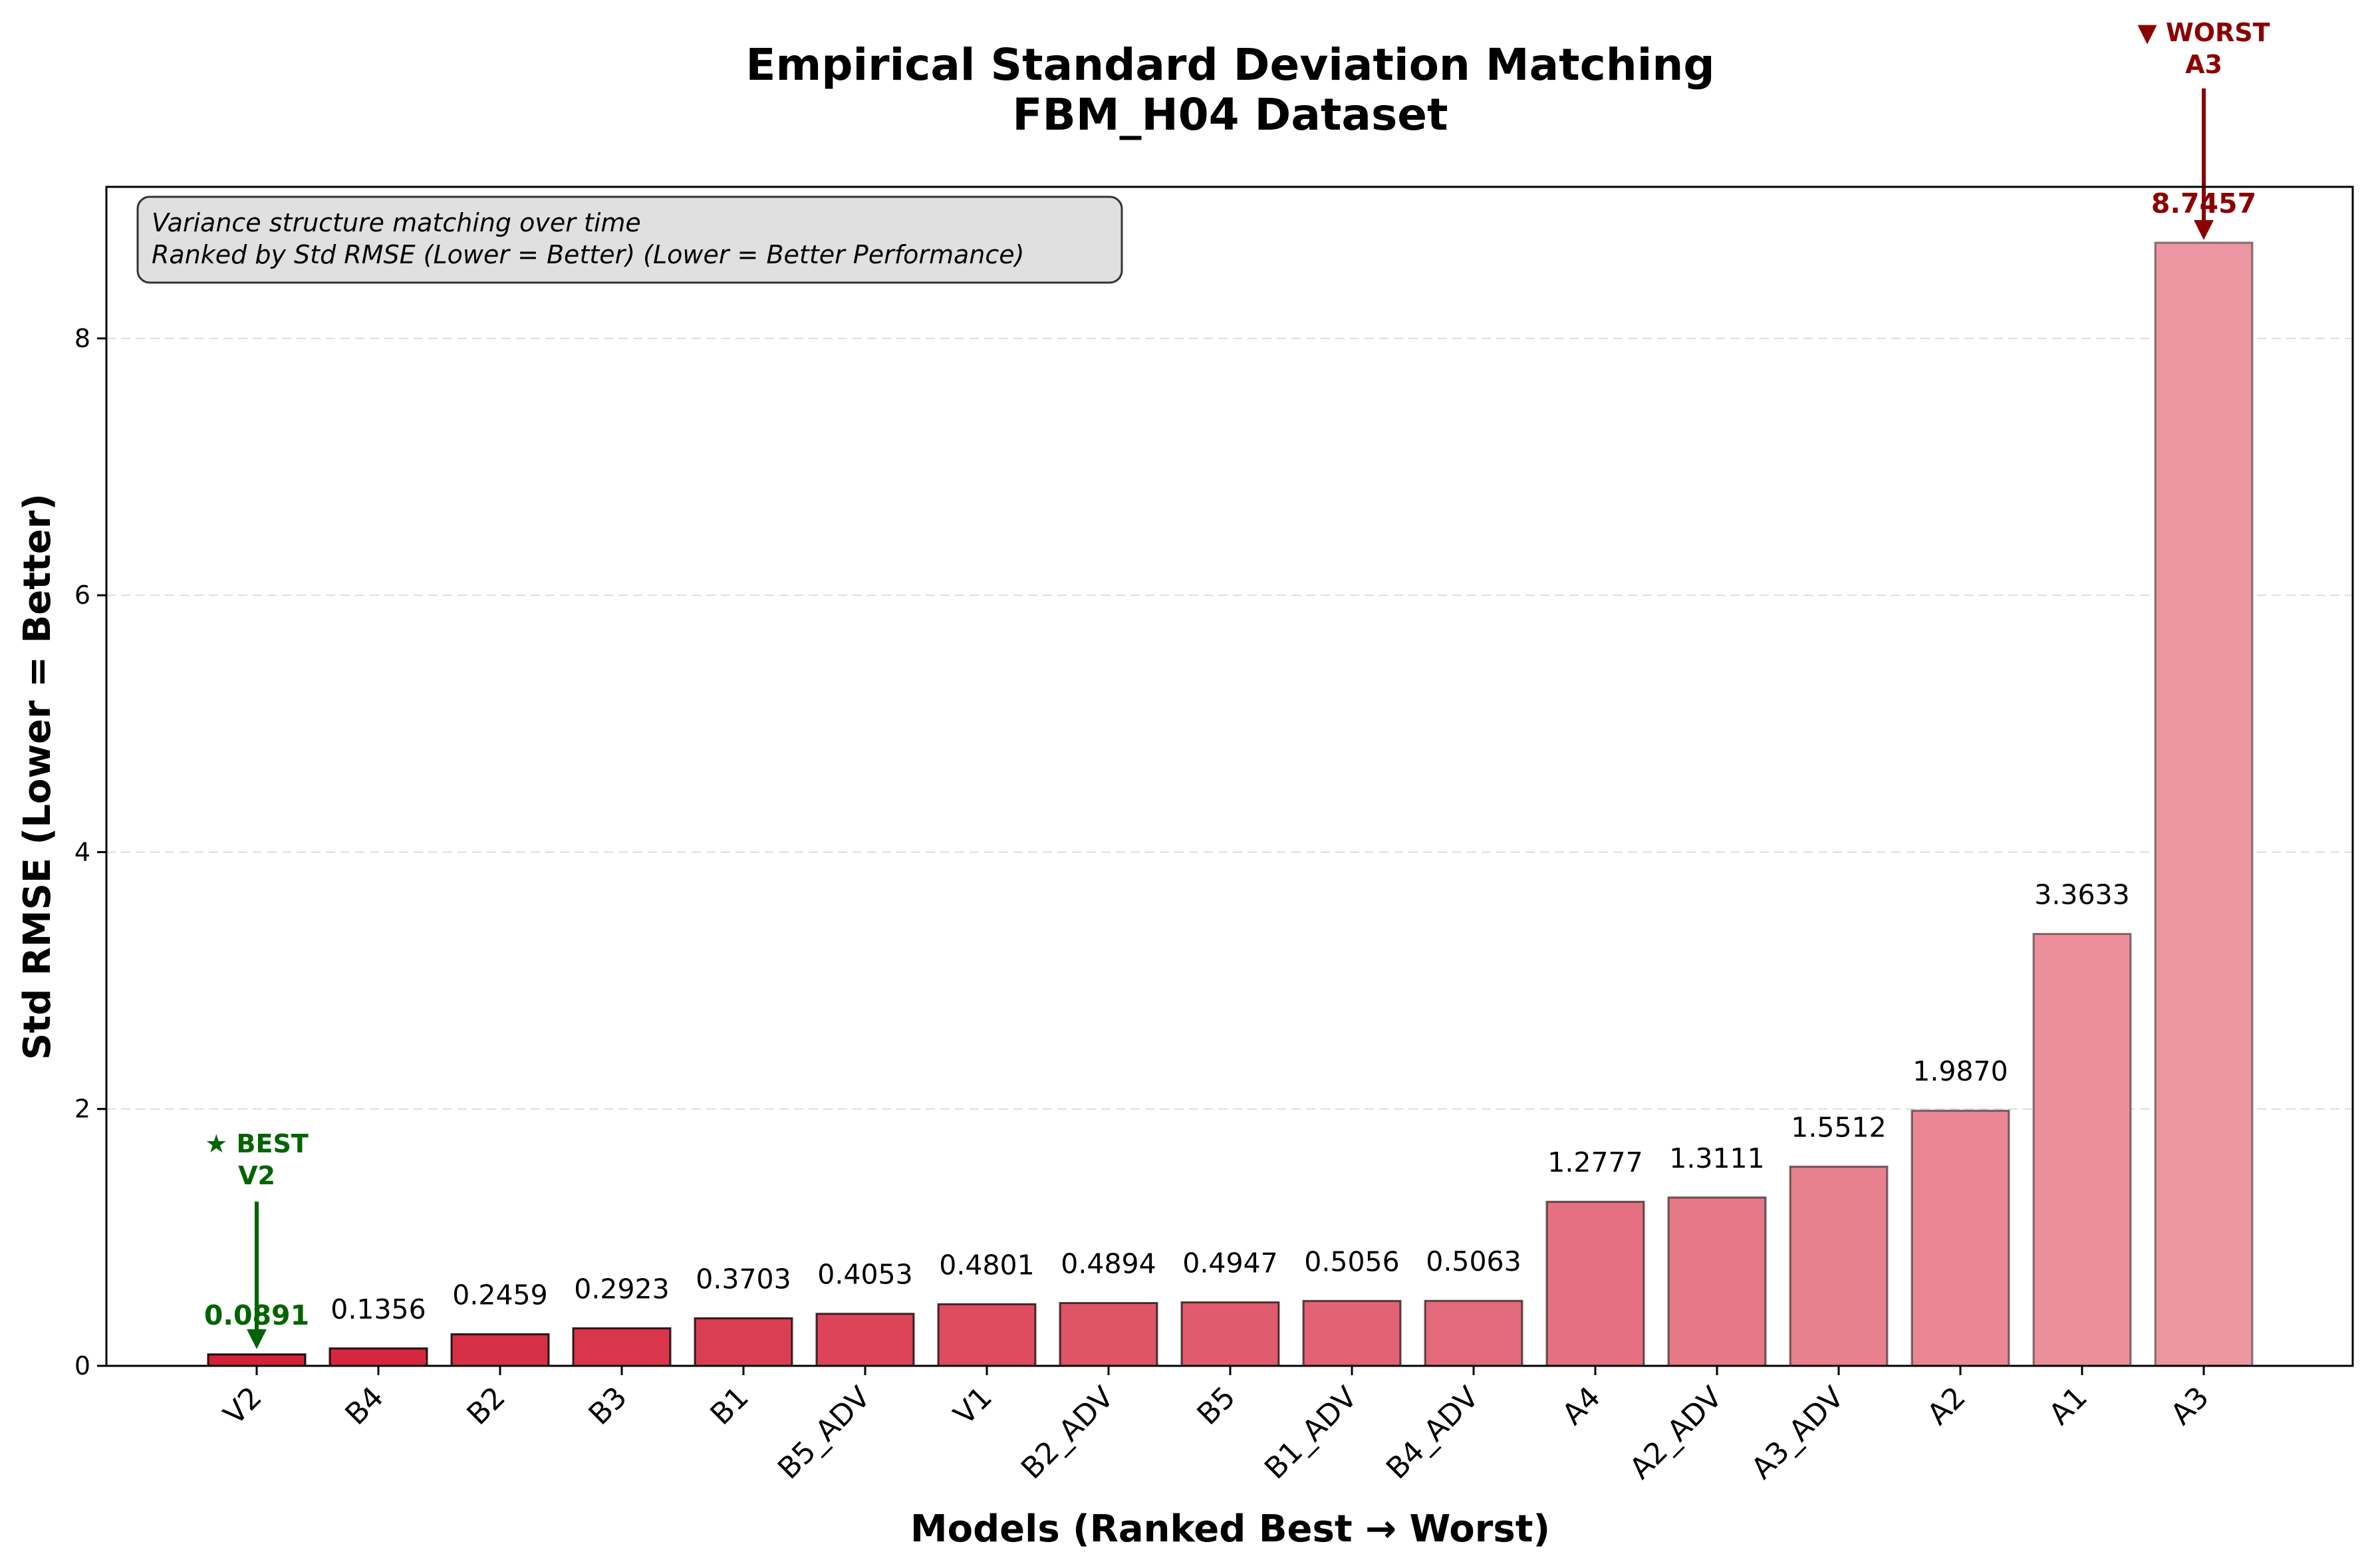 This screenshot has height=1568, width=2374. I want to click on x-tick-label: B5, so click(1216, 1406).